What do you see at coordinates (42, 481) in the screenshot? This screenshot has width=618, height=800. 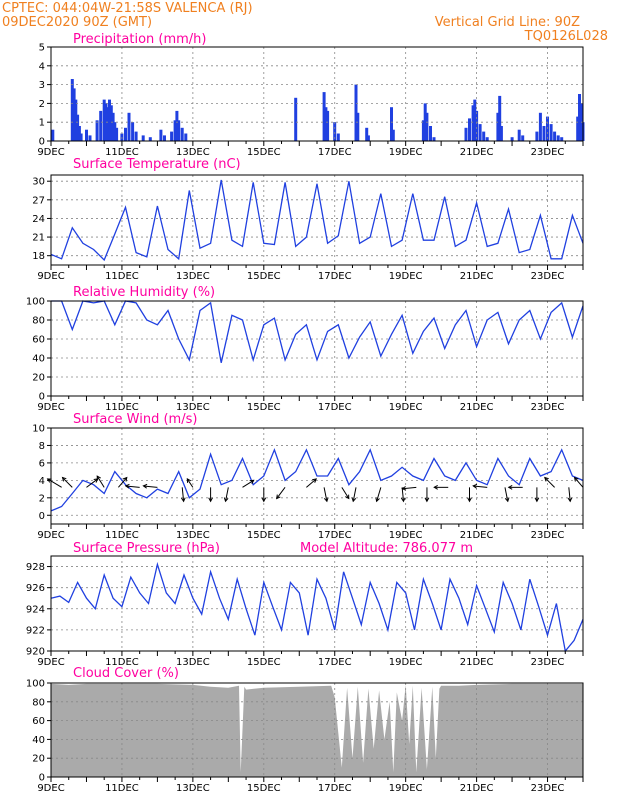 I see `wind-ytick-2: 4` at bounding box center [42, 481].